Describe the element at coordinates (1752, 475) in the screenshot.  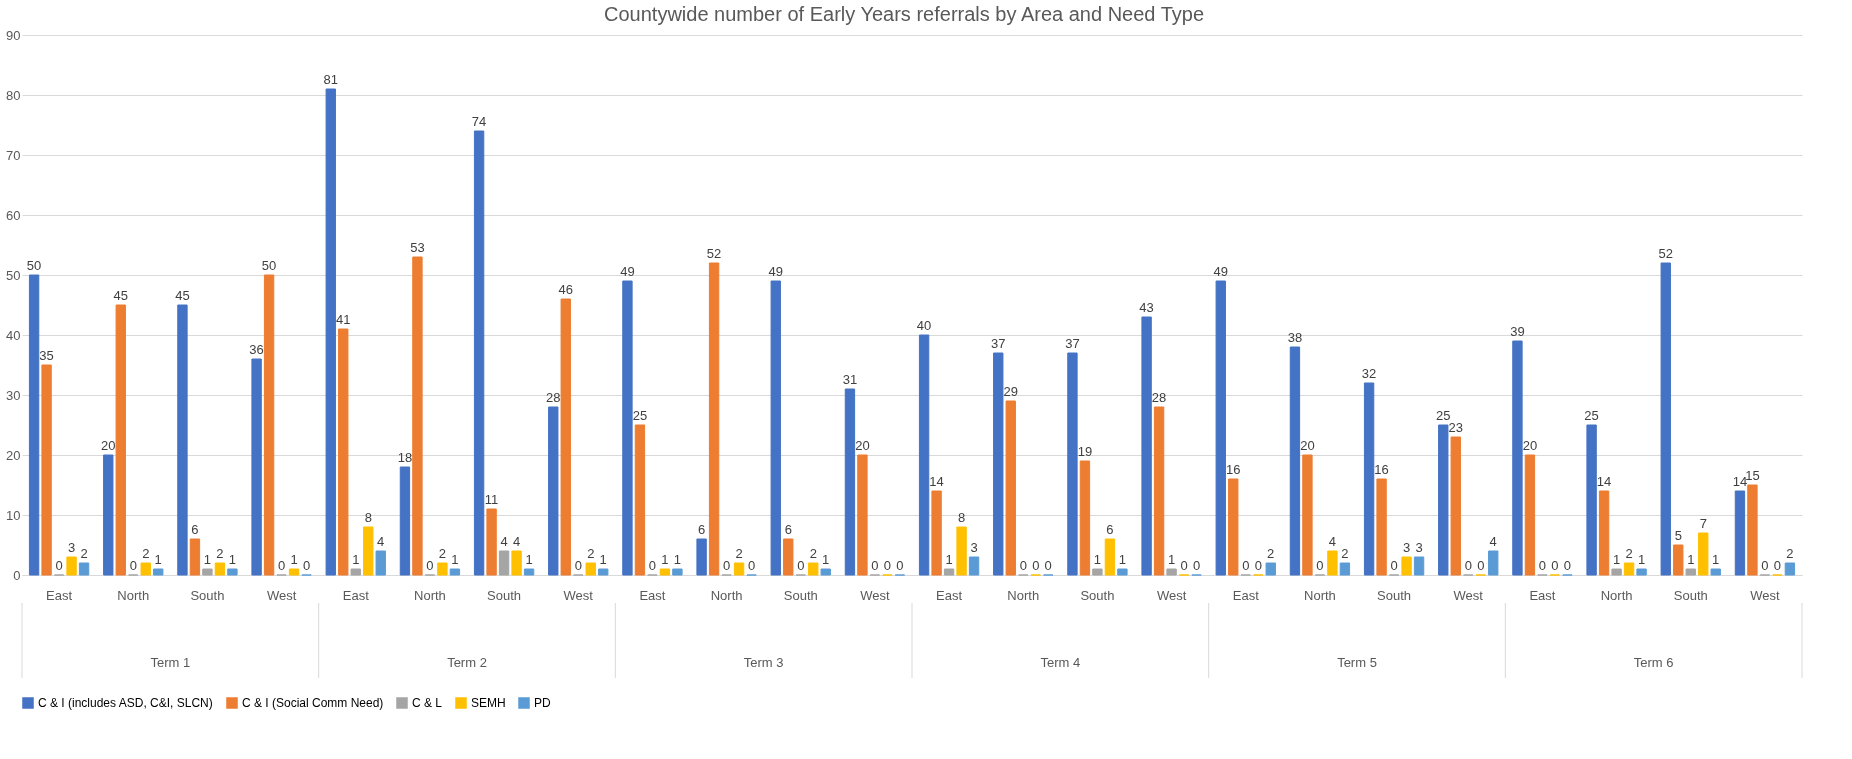
I see `data-label: 15` at that location.